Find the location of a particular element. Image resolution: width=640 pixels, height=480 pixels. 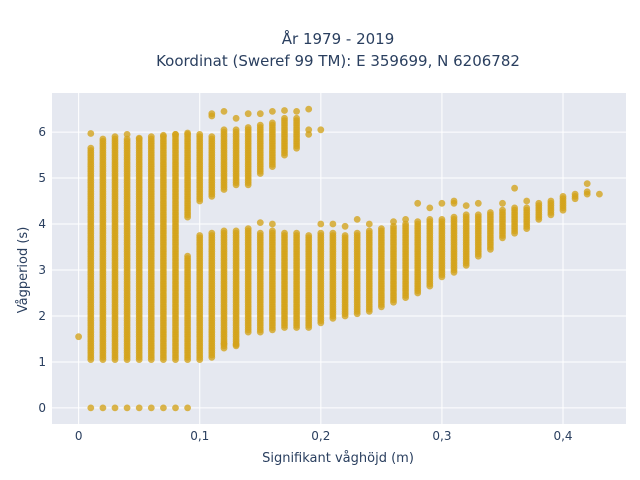

x-tick-label: 0,4 is located at coordinates (562, 436).